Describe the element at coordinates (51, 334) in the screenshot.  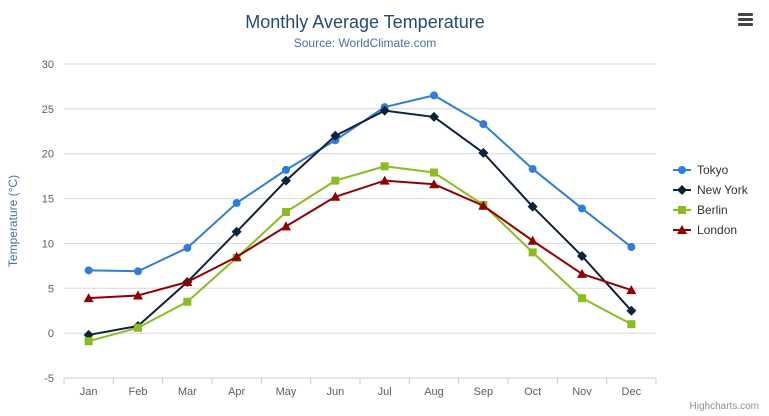
I see `y-tick-label: 0` at that location.